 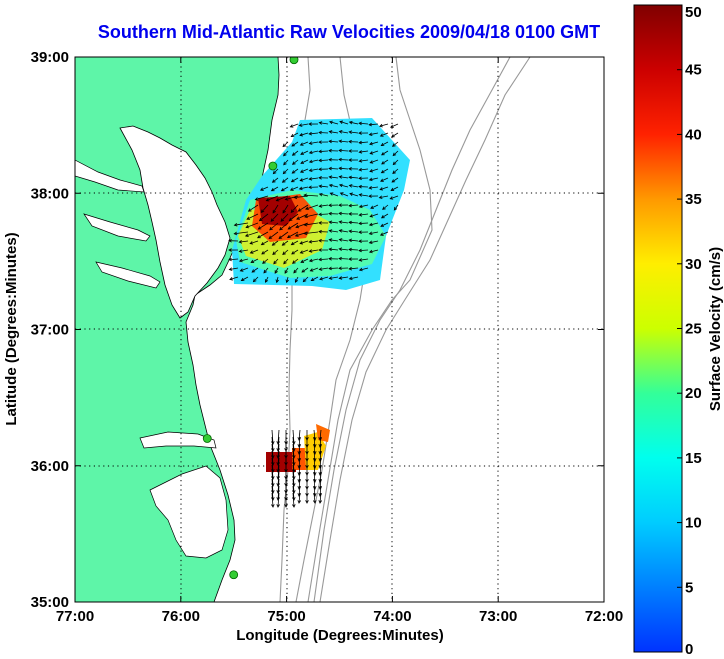 I want to click on velocity-field-south, so click(x=298, y=466).